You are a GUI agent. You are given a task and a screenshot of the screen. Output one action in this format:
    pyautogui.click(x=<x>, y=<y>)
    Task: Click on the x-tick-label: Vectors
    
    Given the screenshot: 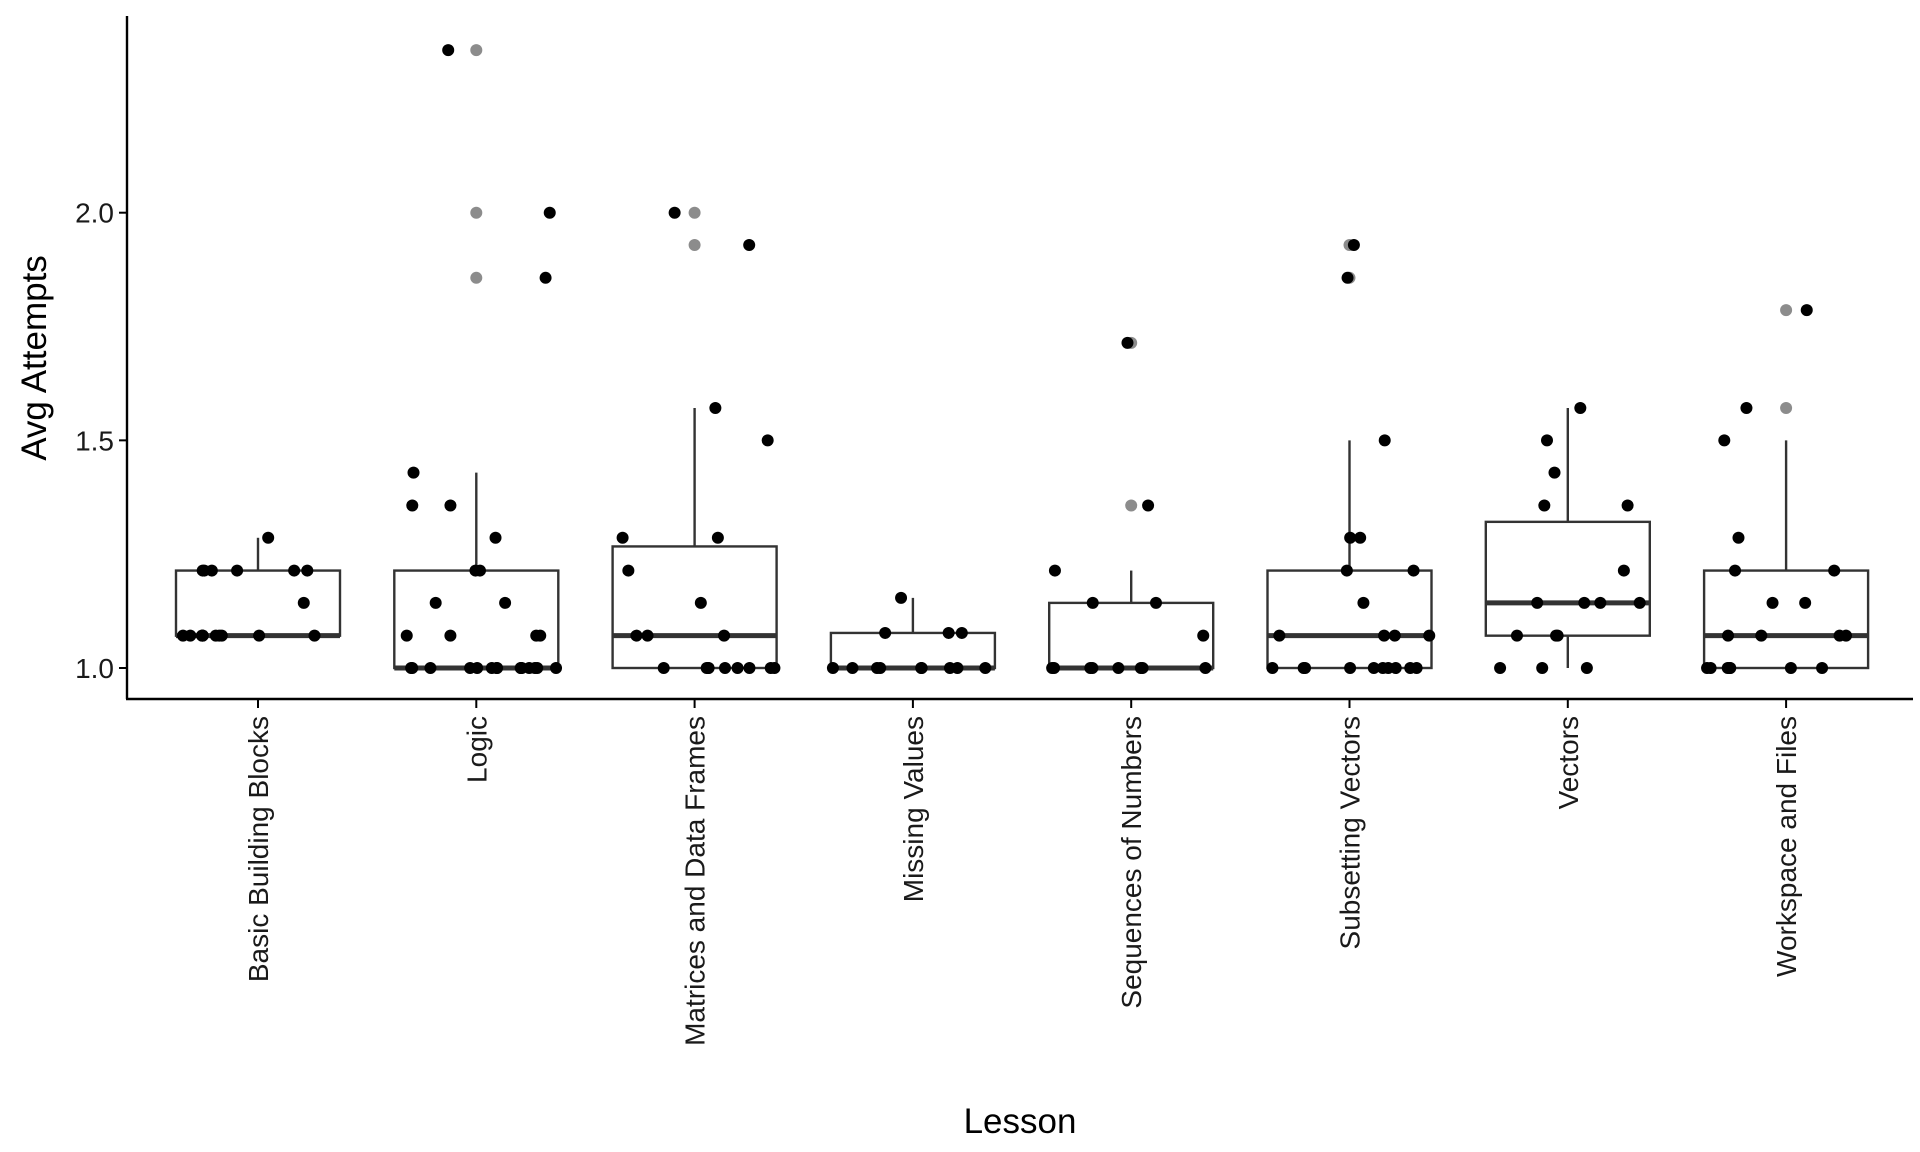 What is the action you would take?
    pyautogui.click(x=1568, y=762)
    